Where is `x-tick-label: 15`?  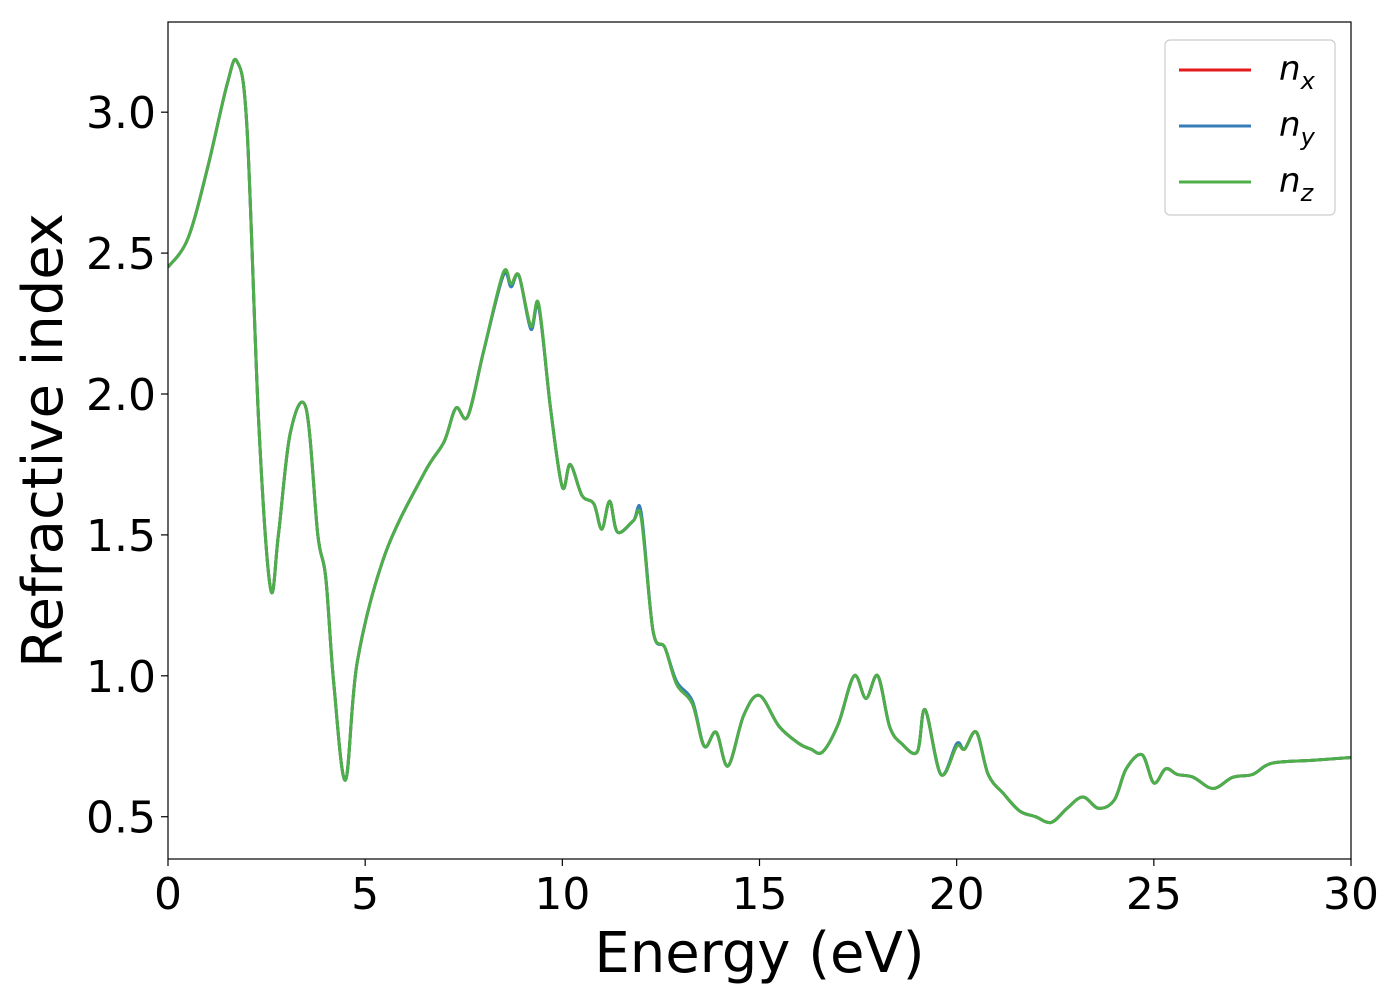
x-tick-label: 15 is located at coordinates (760, 894).